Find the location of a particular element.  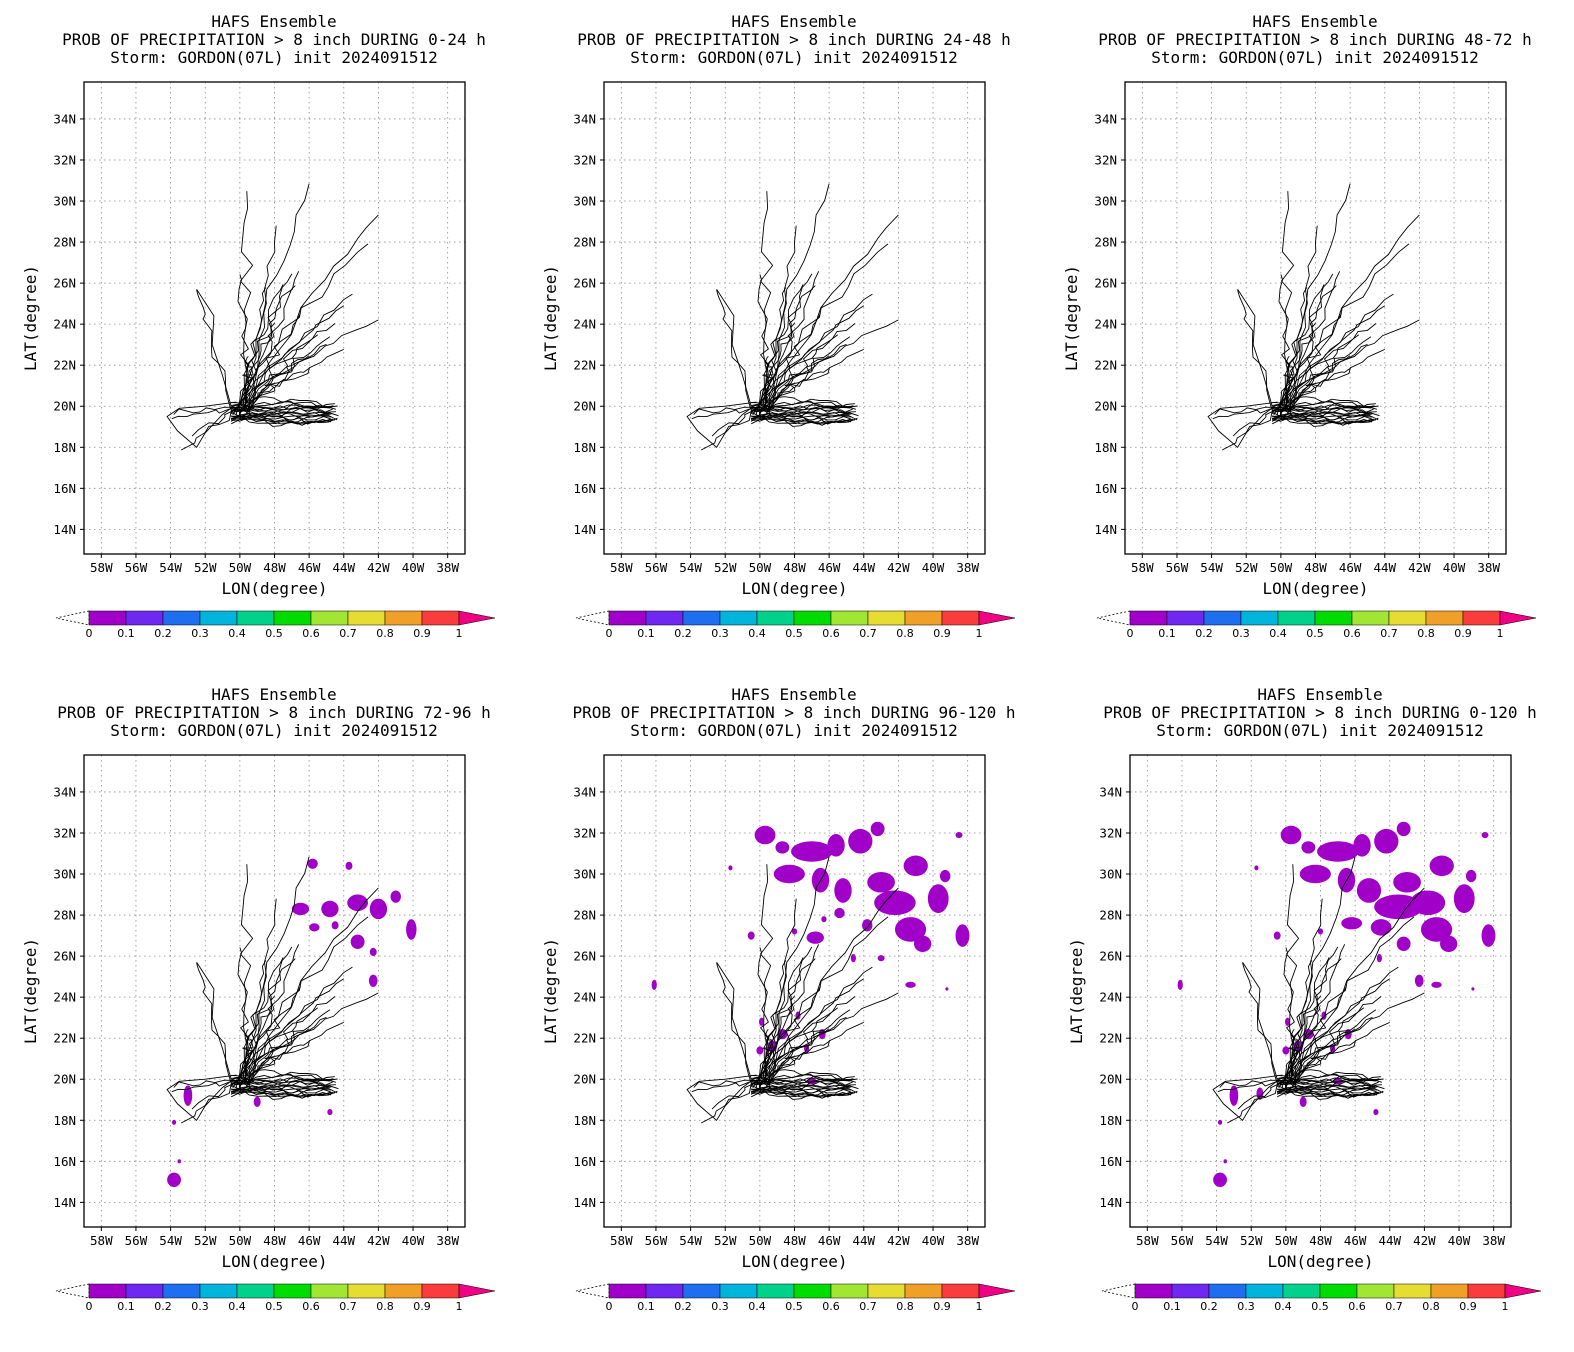

x-axis-label: LON(degree) is located at coordinates (275, 1261).